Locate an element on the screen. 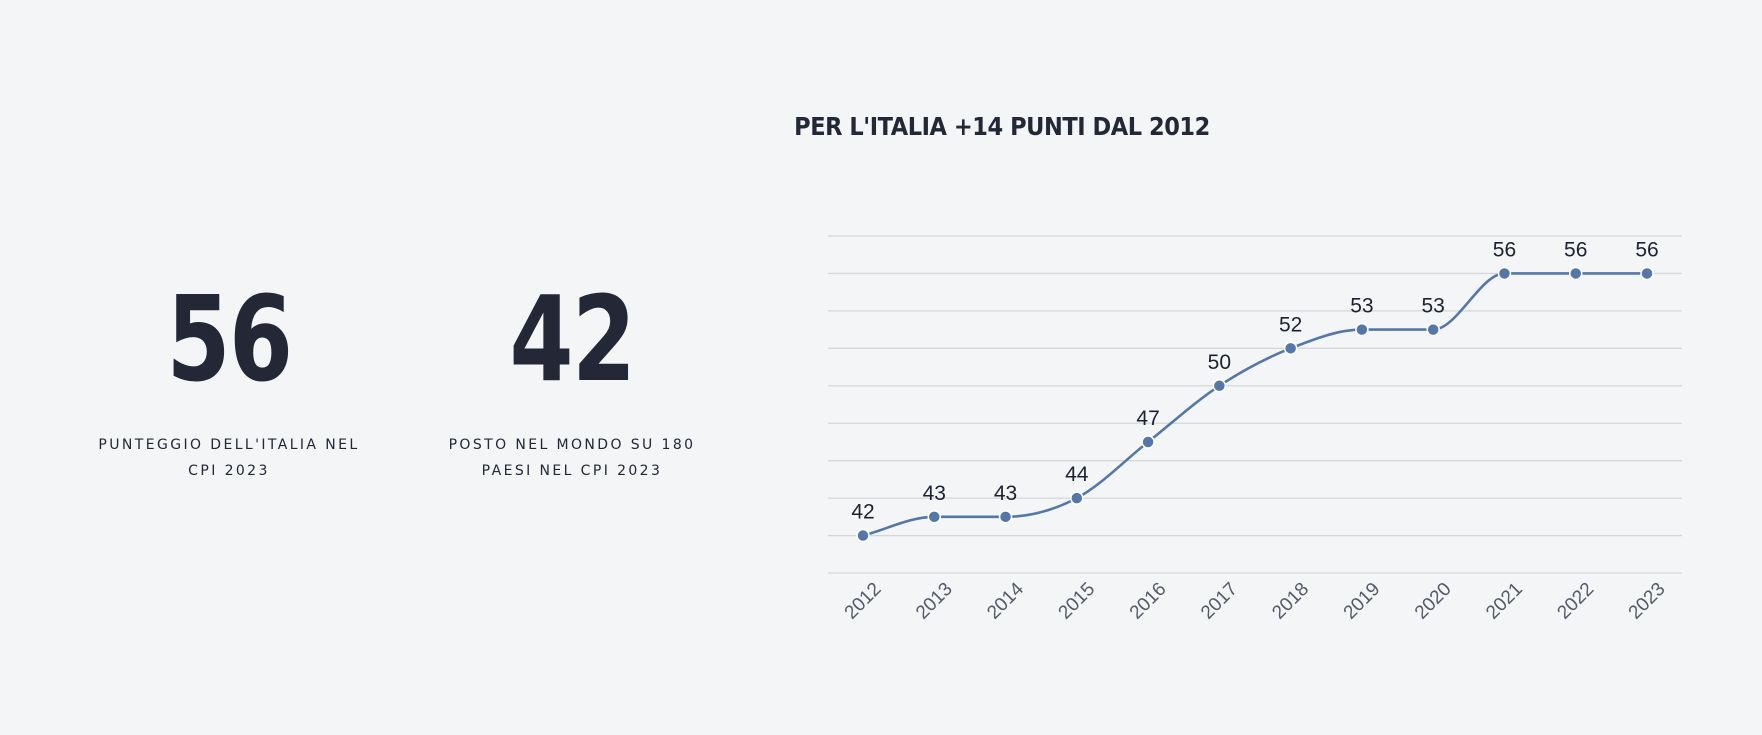 The width and height of the screenshot is (1762, 735). x-tick-label: 2021 is located at coordinates (1504, 601).